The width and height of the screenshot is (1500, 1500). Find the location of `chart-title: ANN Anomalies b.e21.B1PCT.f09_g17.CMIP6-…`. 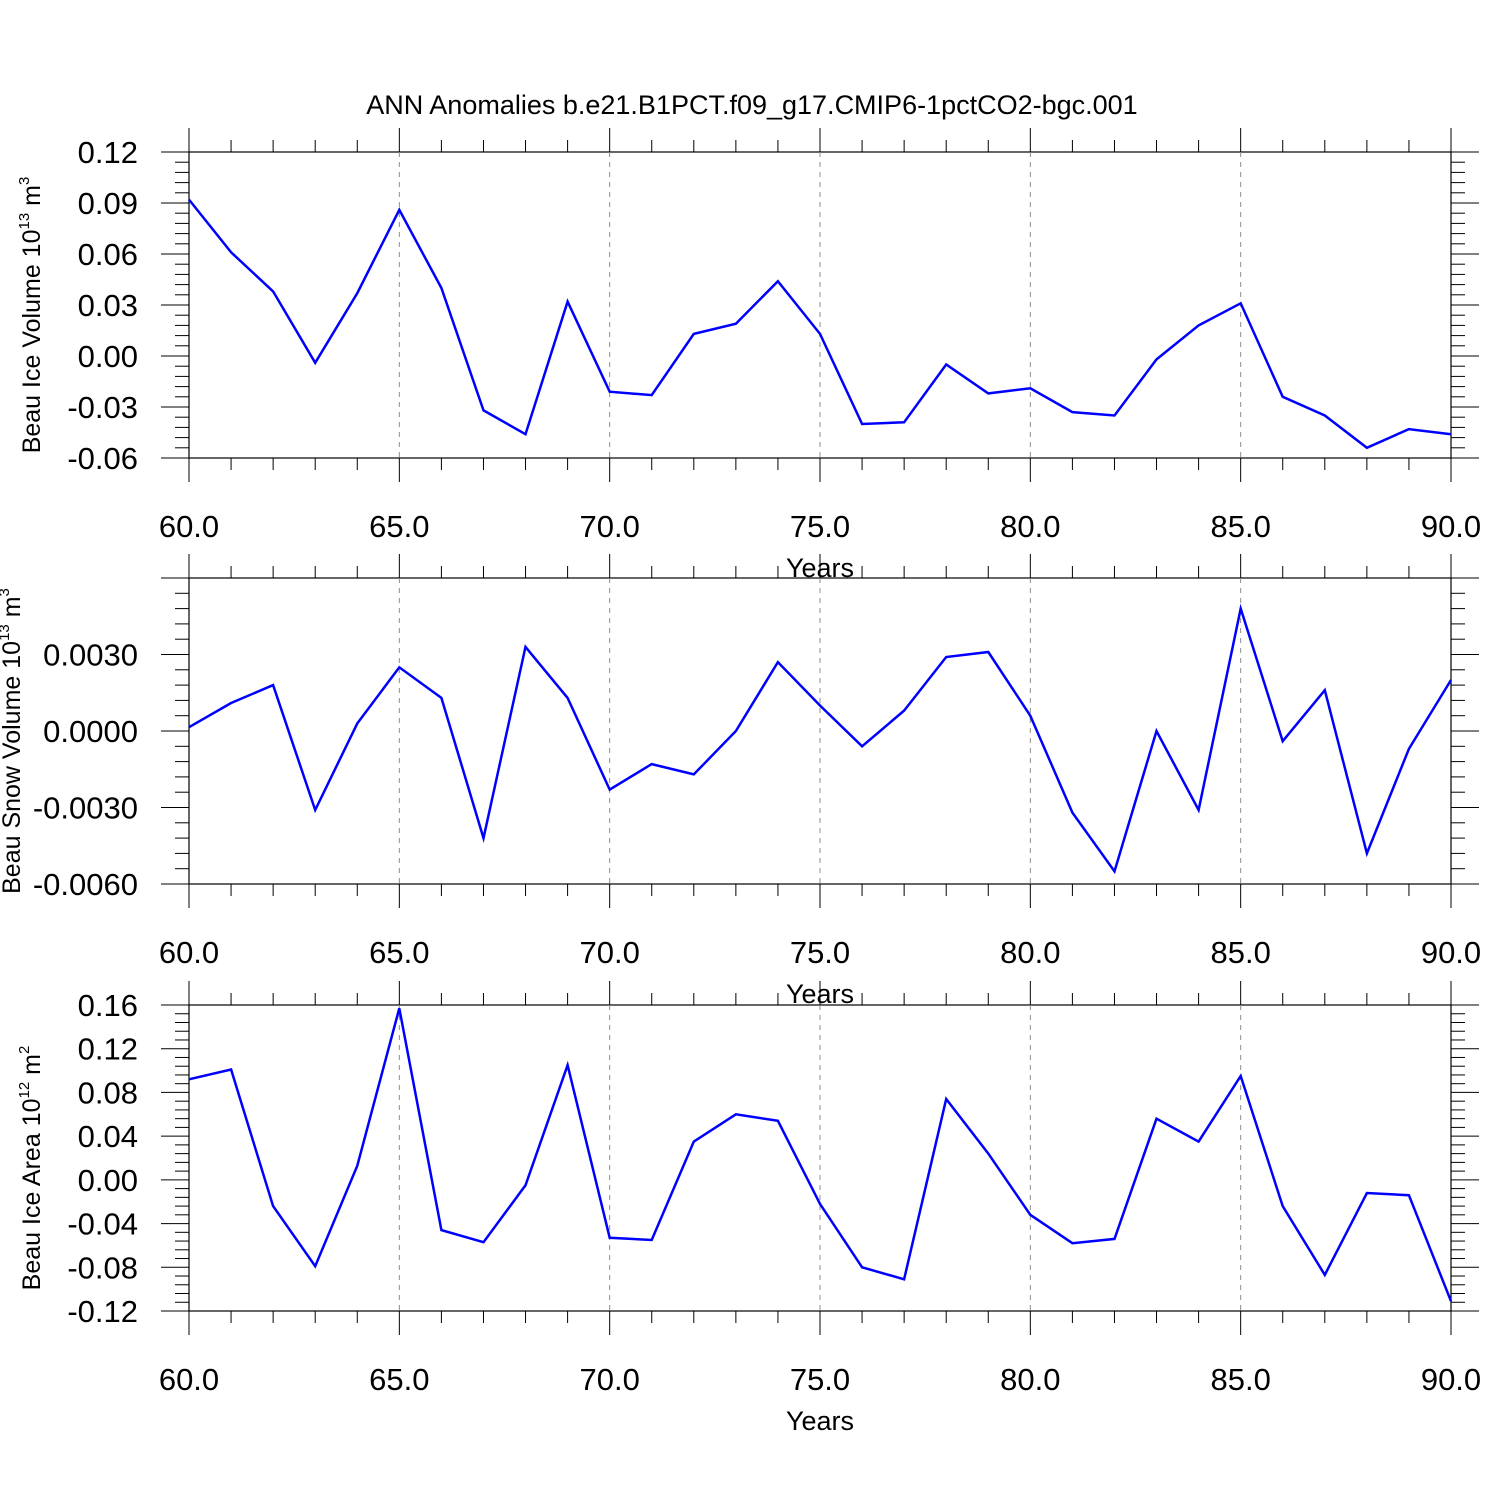

chart-title: ANN Anomalies b.e21.B1PCT.f09_g17.CMIP6-… is located at coordinates (751, 105).